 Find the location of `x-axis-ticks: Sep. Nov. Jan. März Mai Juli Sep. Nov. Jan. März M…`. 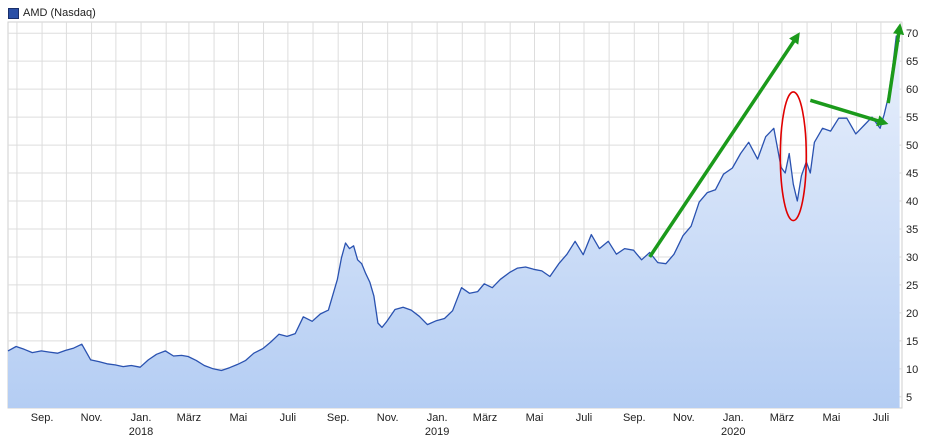

x-axis-ticks: Sep. Nov. Jan. März Mai Juli Sep. Nov. Jan. März M… is located at coordinates (460, 425).